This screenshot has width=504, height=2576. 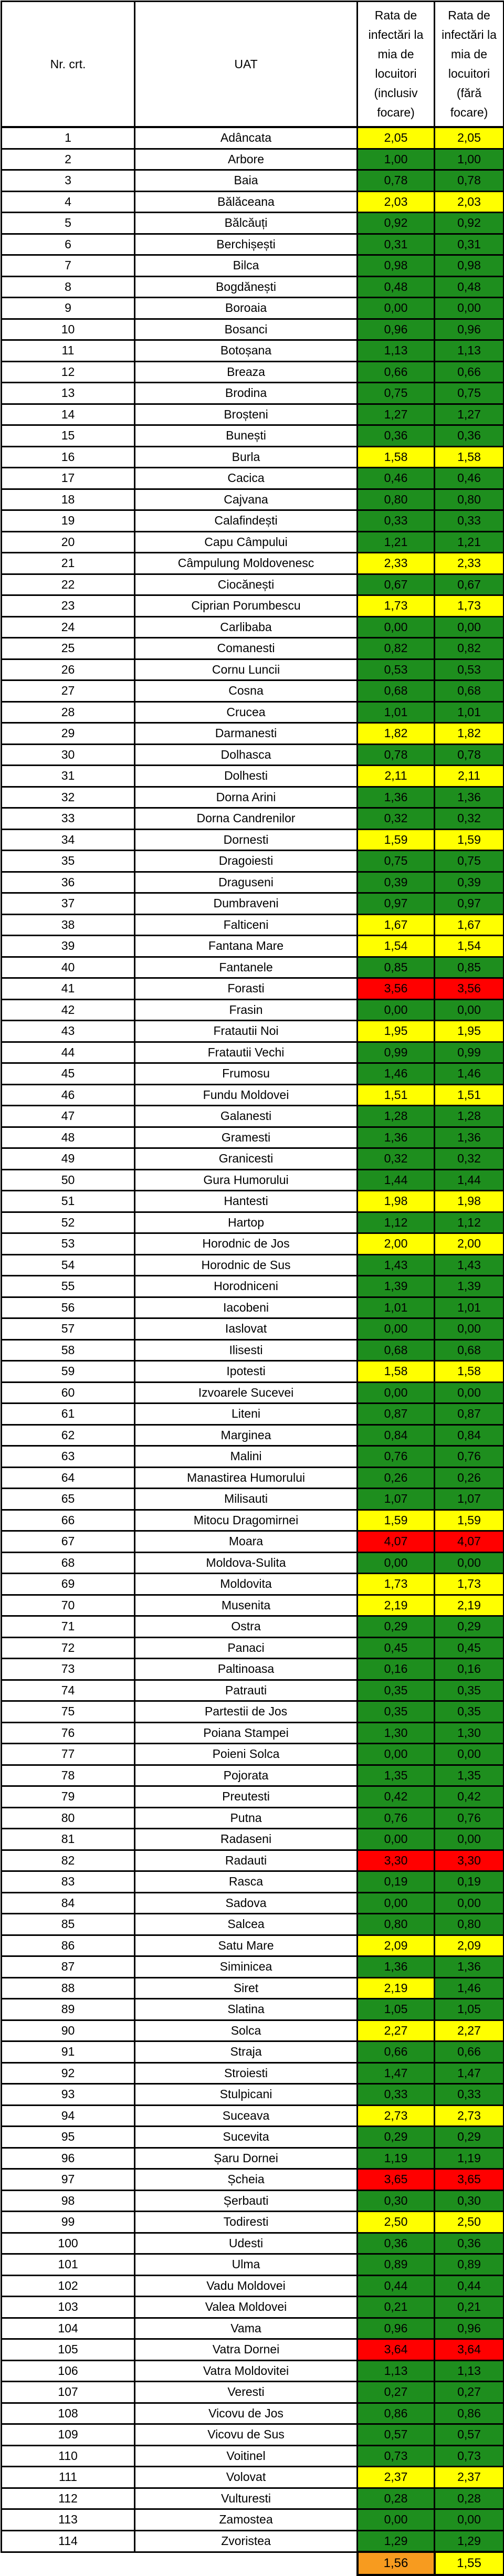 What do you see at coordinates (68, 2435) in the screenshot?
I see `nr-cell: 109` at bounding box center [68, 2435].